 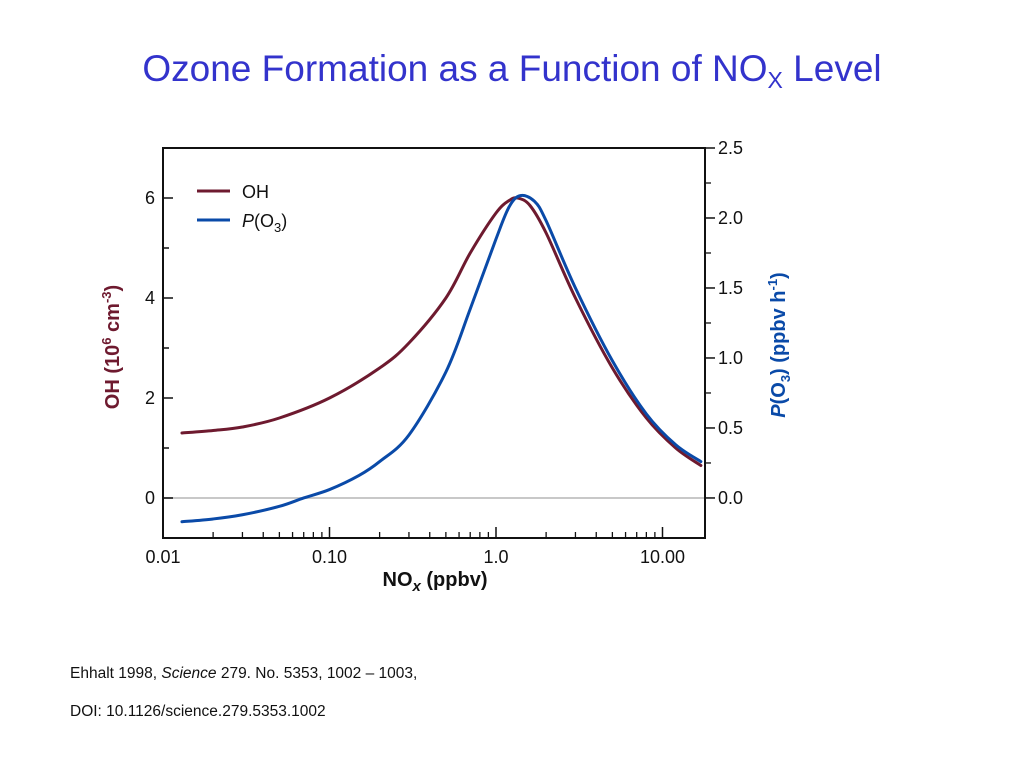 What do you see at coordinates (255, 192) in the screenshot?
I see `legend-oh-label: OH` at bounding box center [255, 192].